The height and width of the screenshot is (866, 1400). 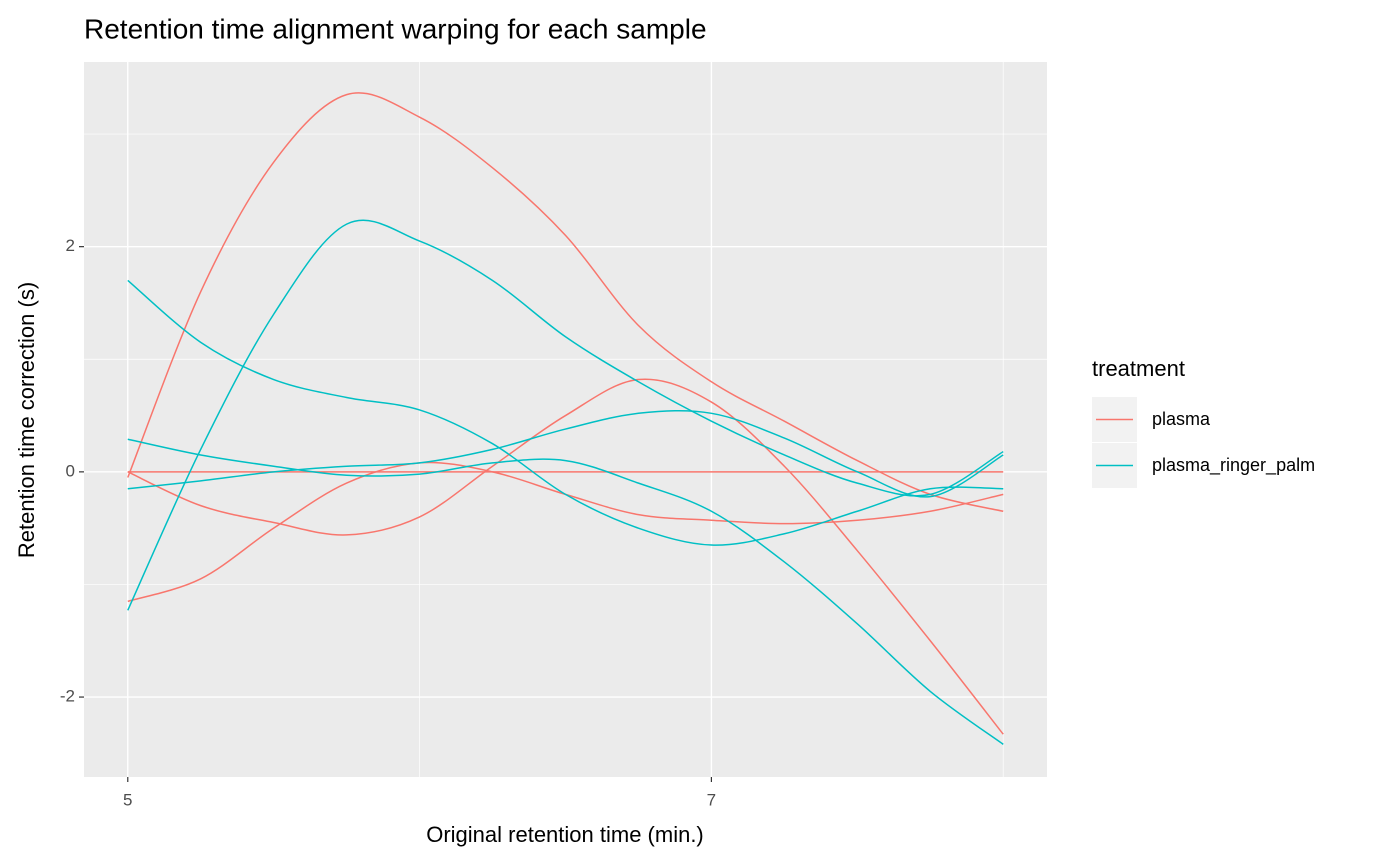 What do you see at coordinates (565, 453) in the screenshot?
I see `series-line` at bounding box center [565, 453].